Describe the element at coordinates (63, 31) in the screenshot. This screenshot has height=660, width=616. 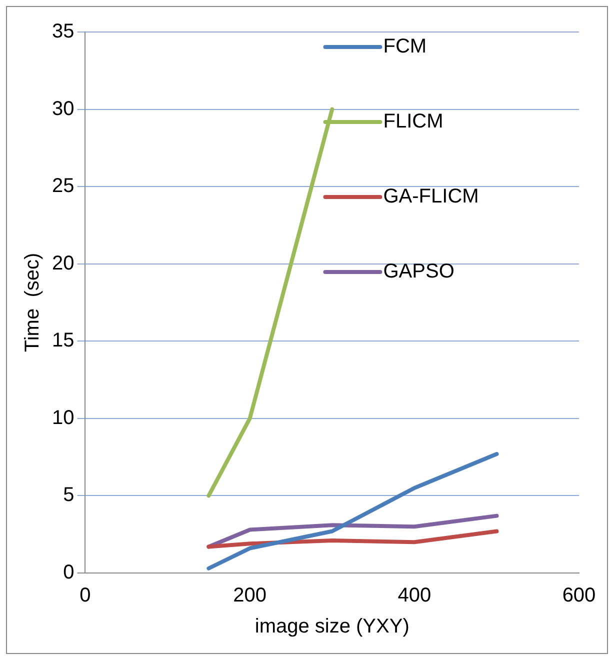
I see `y-tick-label: 35` at that location.